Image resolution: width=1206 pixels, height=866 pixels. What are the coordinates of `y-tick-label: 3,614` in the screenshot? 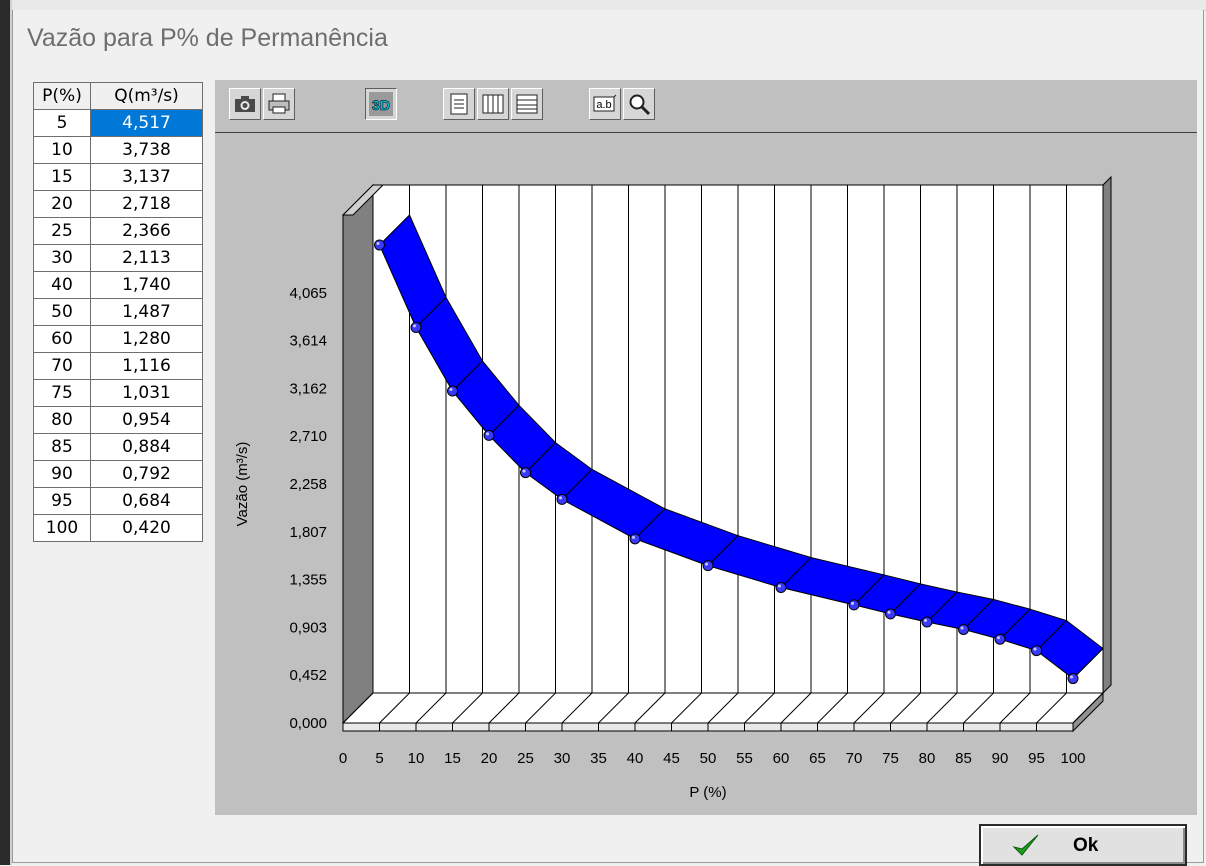 It's located at (308, 341).